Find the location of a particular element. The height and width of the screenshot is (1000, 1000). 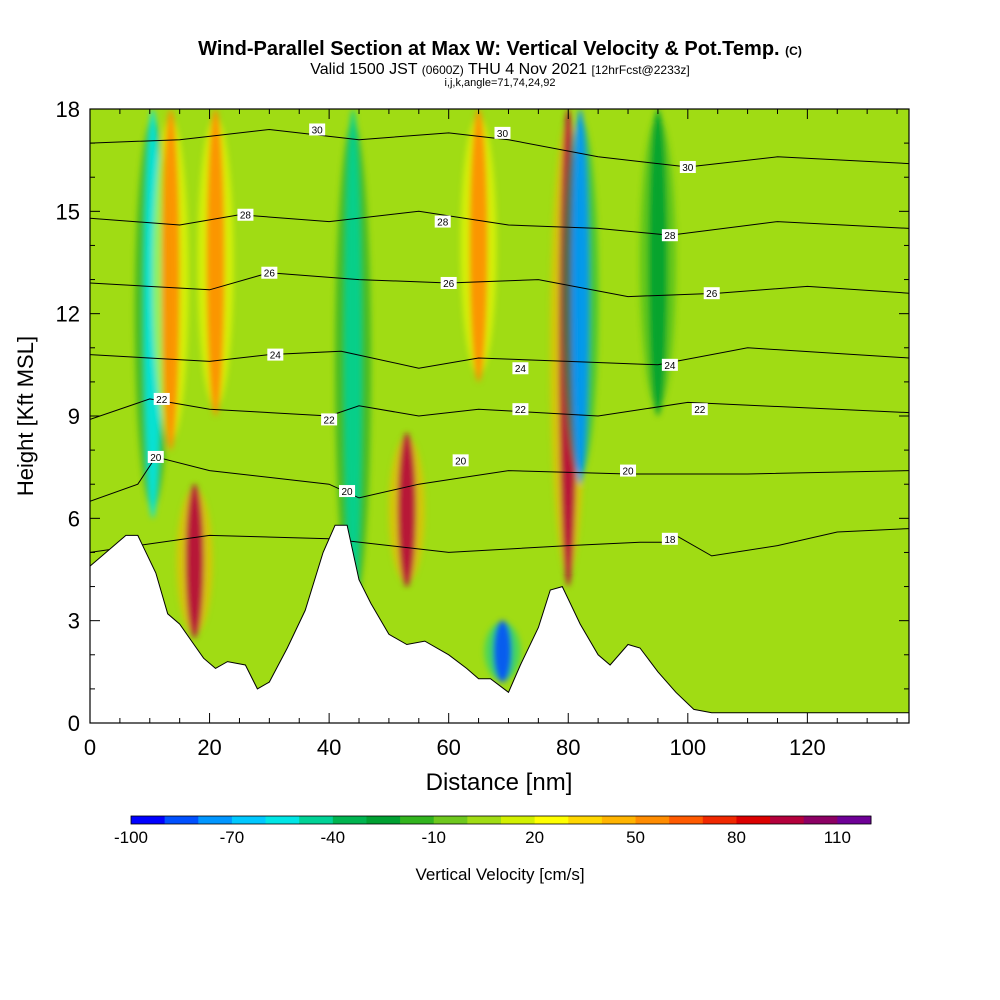

y-tick-label: 3 is located at coordinates (74, 621).